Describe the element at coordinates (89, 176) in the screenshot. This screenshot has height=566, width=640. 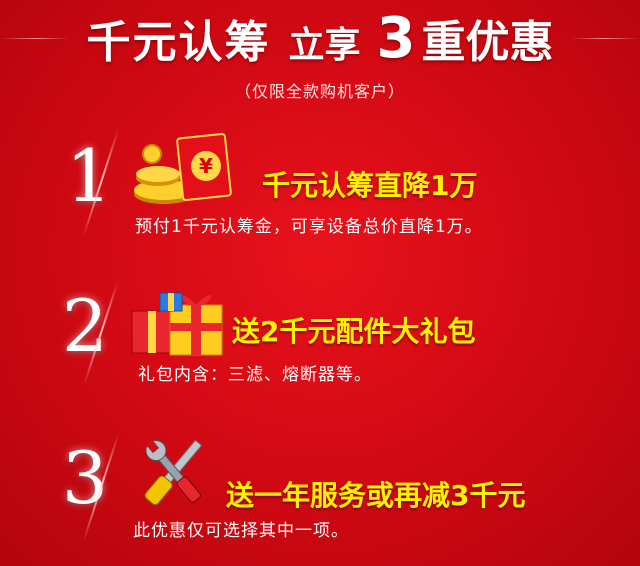
I see `item-number-1: 1` at that location.